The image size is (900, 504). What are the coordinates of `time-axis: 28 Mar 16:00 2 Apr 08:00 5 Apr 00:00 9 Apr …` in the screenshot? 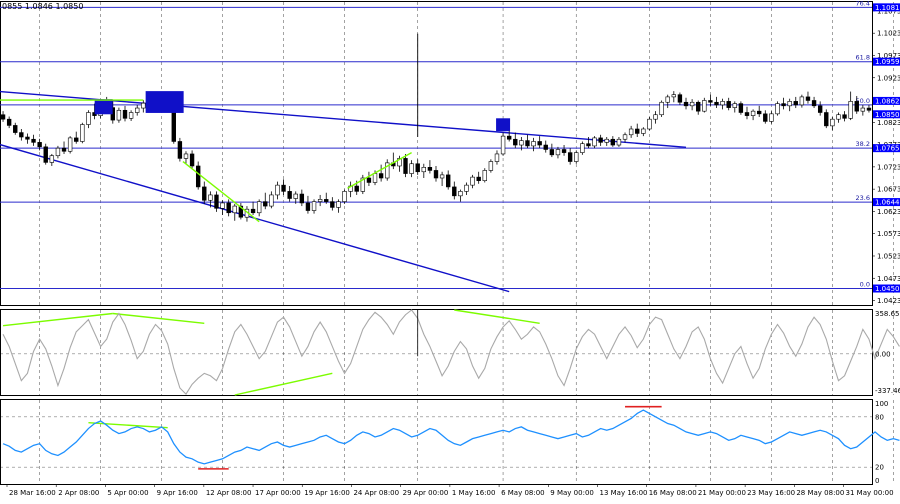 It's located at (450, 490).